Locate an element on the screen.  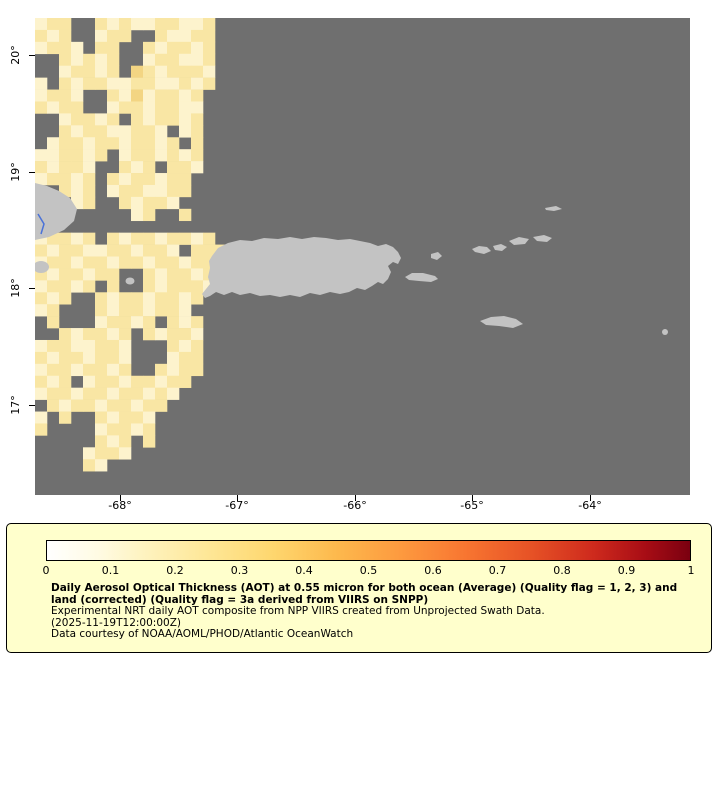
colorbar-scale: 0 0.1 0.2 0.3 0.4 0.5 0.6 0.7 0.8 0.9 1 is located at coordinates (369, 570).